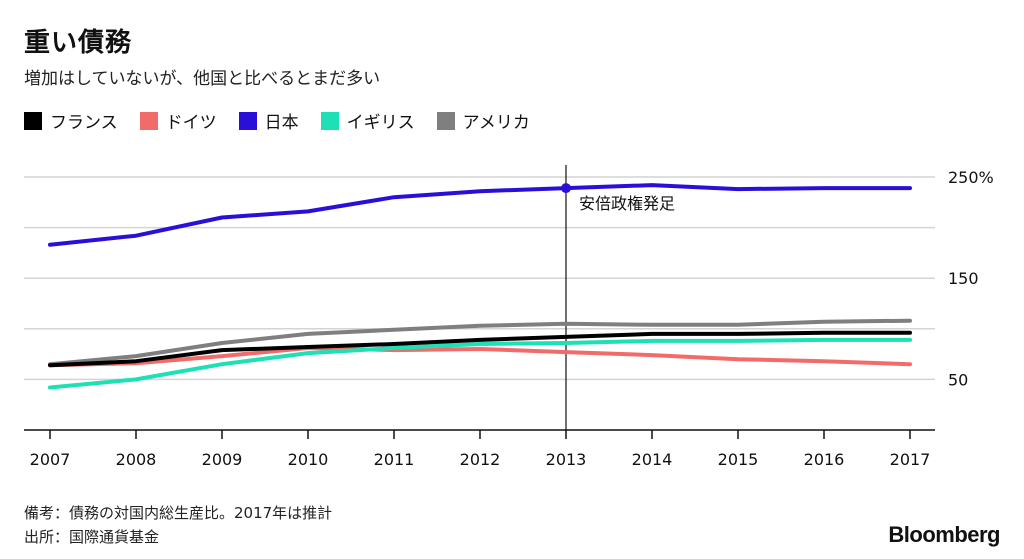  What do you see at coordinates (92, 537) in the screenshot?
I see `source-note: 出所：国際通貨基金` at bounding box center [92, 537].